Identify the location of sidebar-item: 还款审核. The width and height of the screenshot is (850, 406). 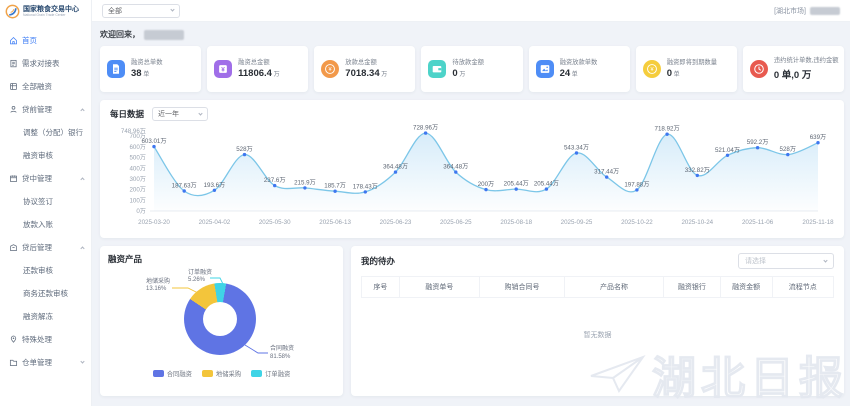
(45, 270).